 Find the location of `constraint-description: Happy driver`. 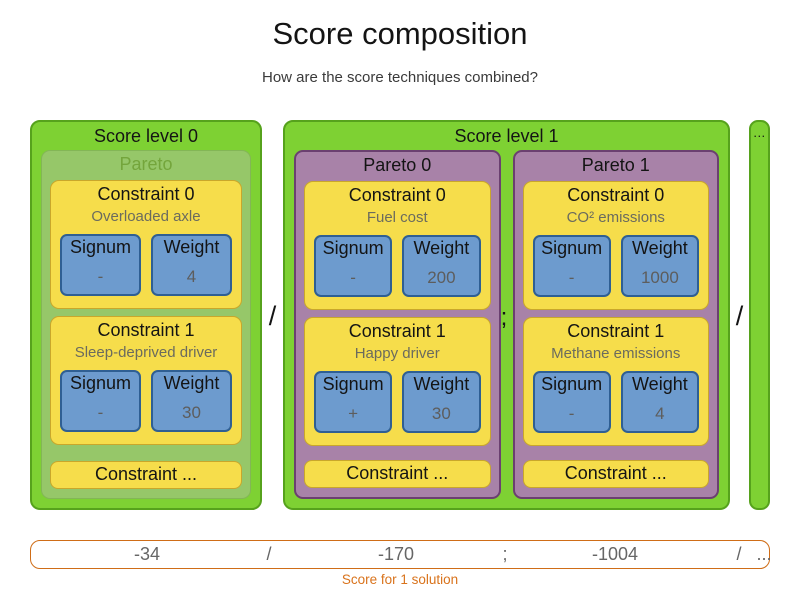

constraint-description: Happy driver is located at coordinates (397, 353).